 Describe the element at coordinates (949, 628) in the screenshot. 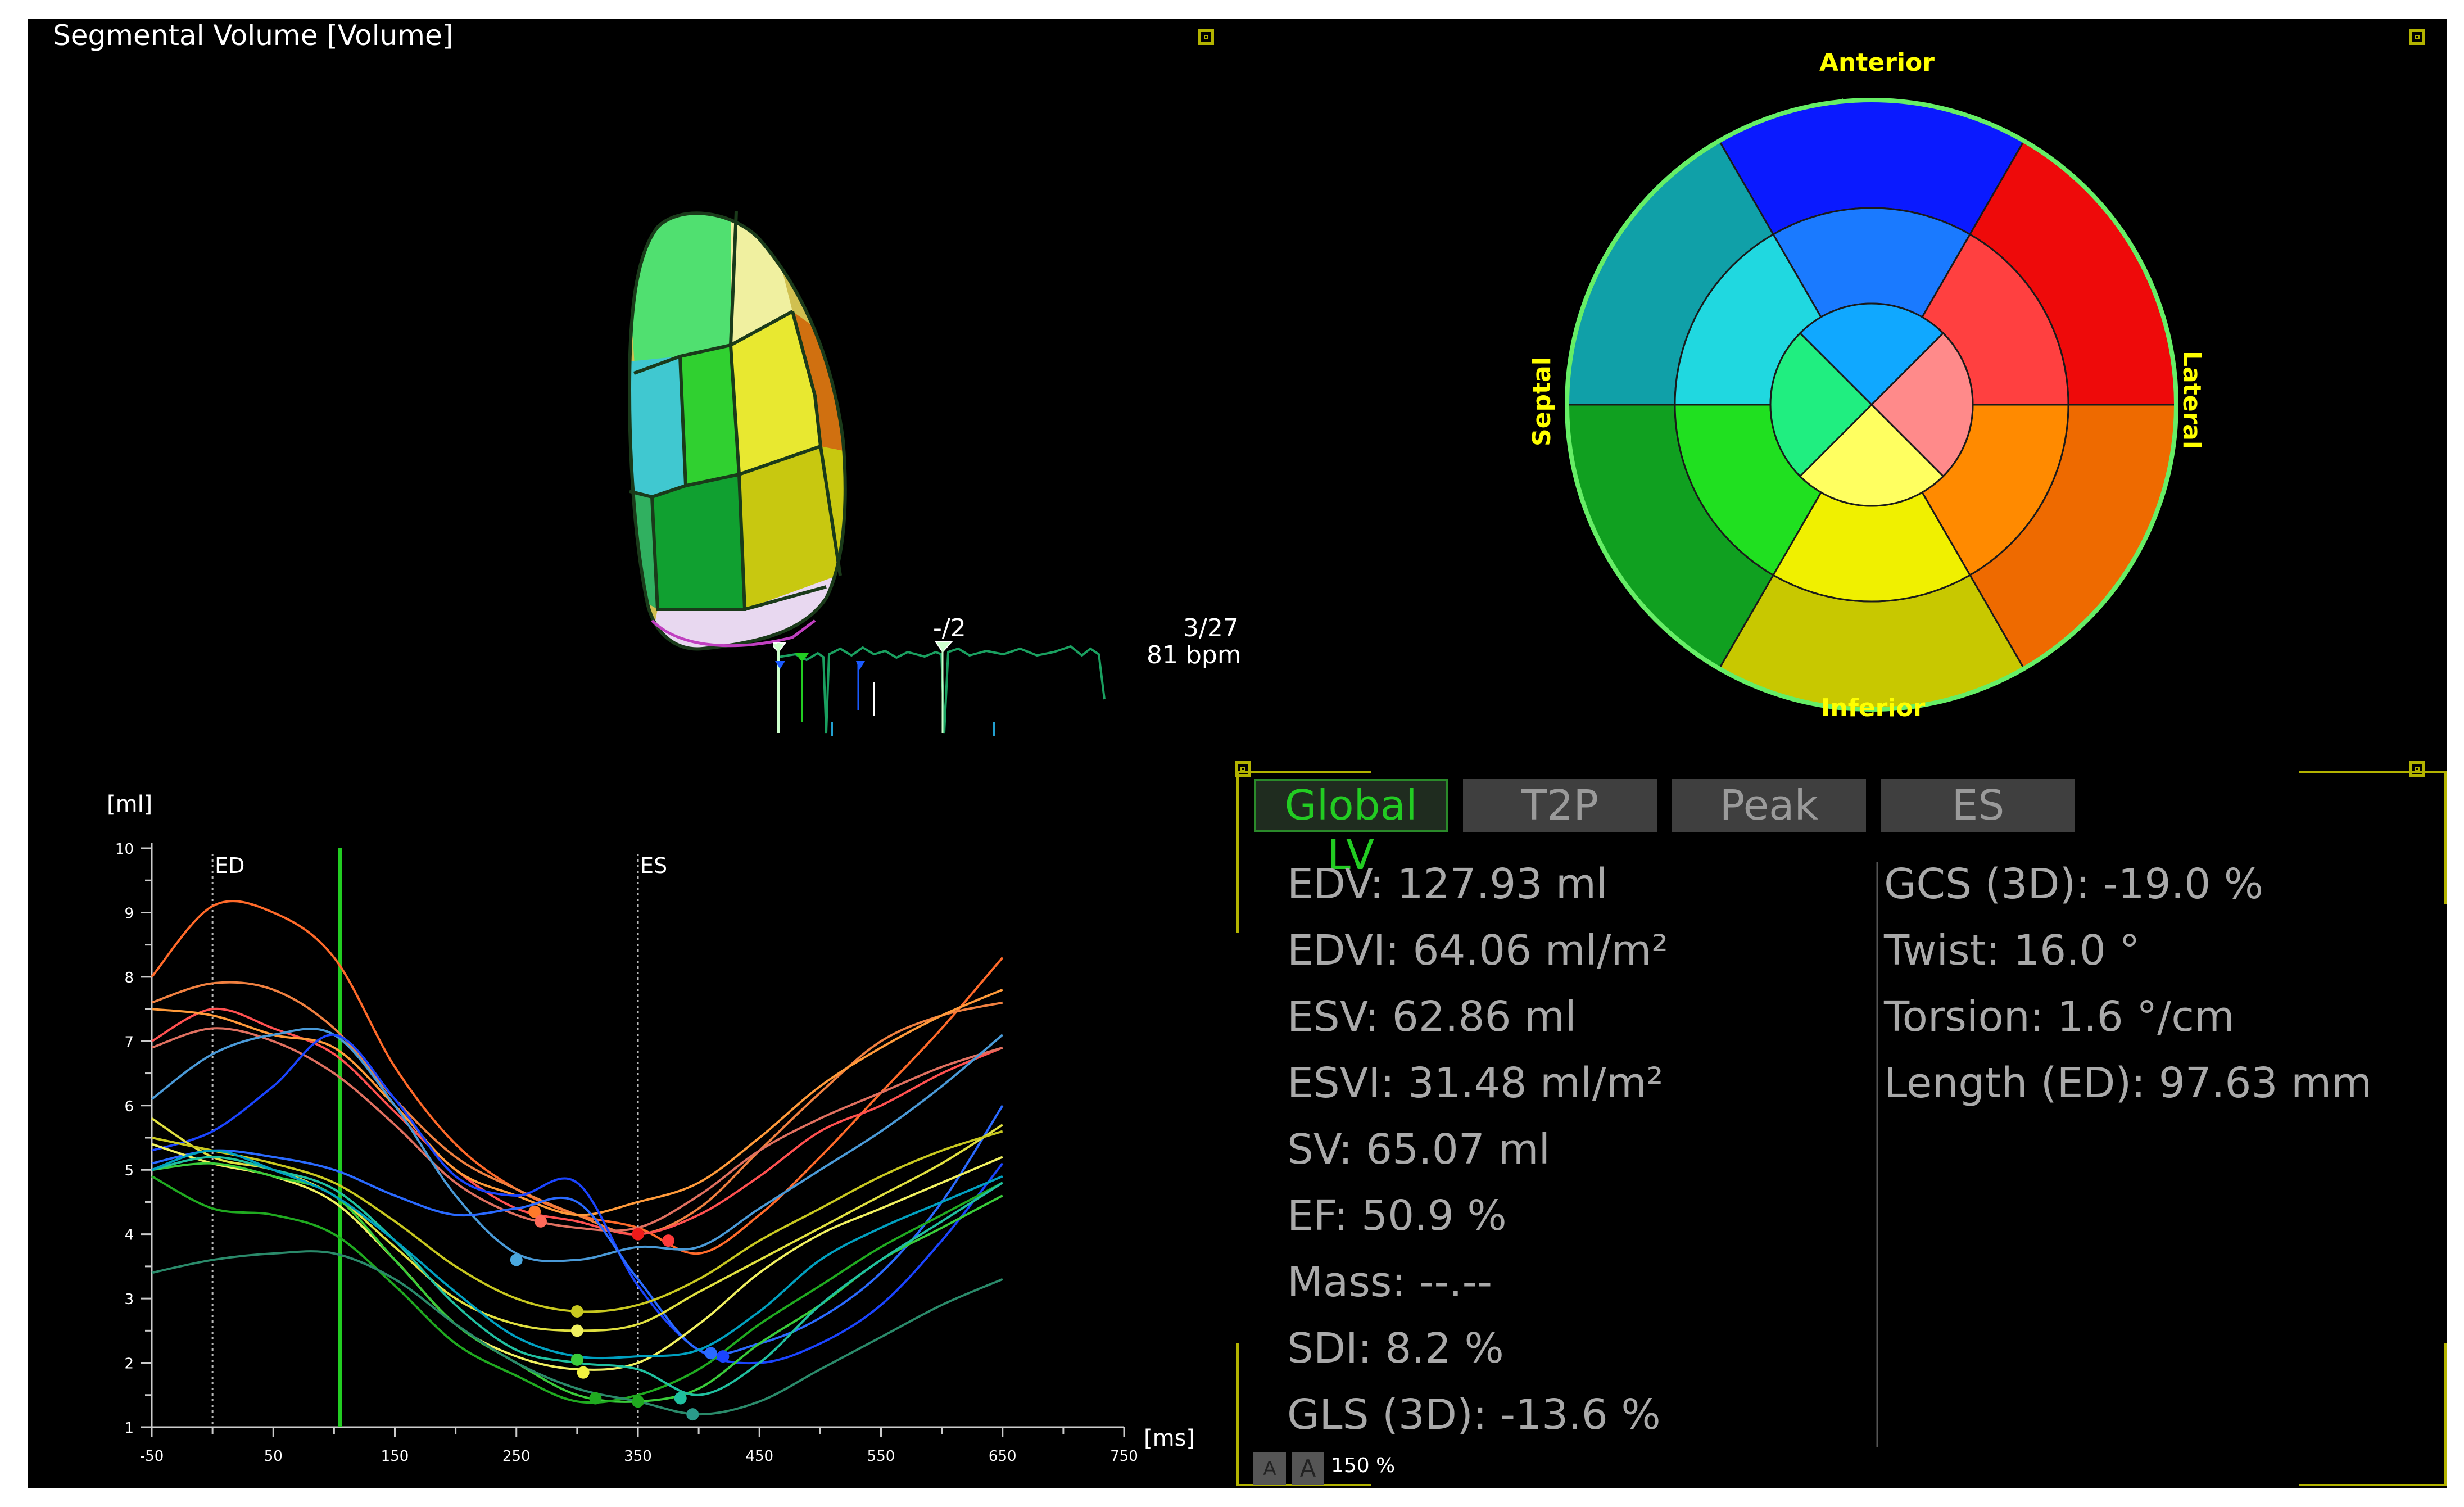

I see `frame-label: -/2` at that location.